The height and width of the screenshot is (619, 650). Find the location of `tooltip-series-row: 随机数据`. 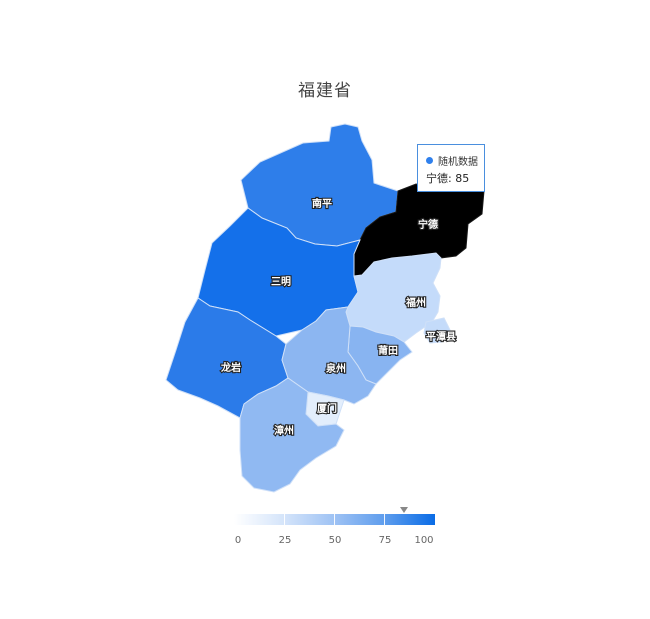

tooltip-series-row: 随机数据 is located at coordinates (452, 160).